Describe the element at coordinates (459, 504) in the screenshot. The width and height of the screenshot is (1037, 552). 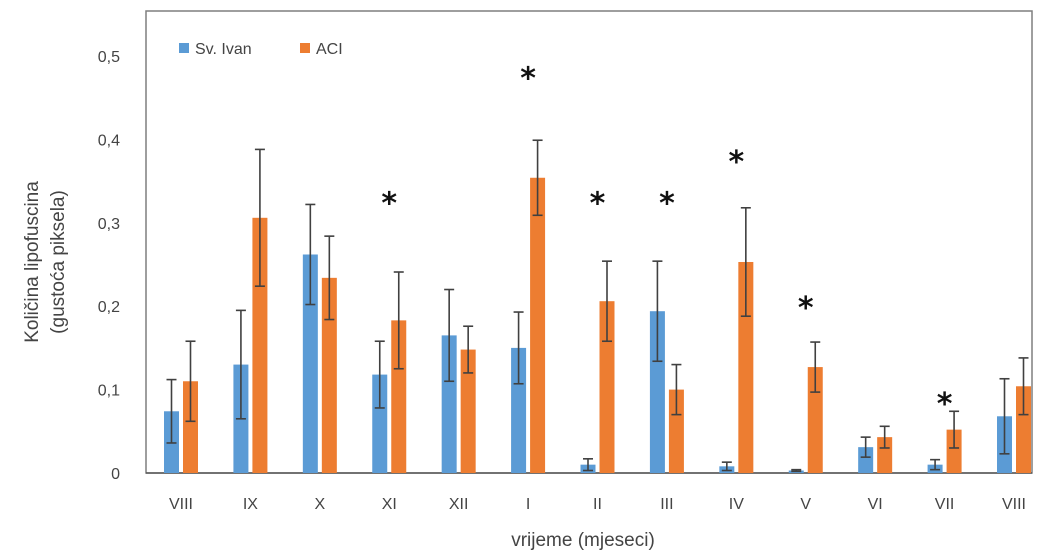
I see `x-tick-label: XII` at that location.